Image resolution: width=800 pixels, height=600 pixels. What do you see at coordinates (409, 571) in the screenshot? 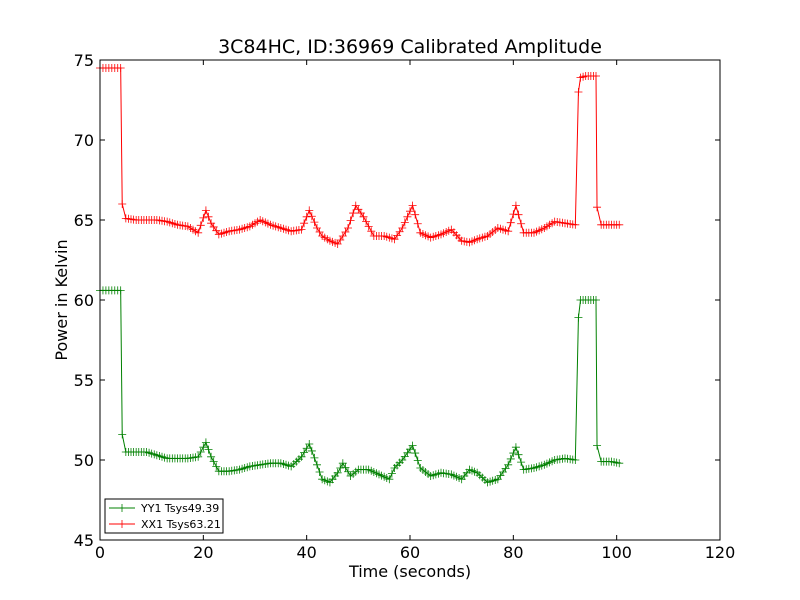
I see `x-axis-title: Time (seconds)` at bounding box center [409, 571].